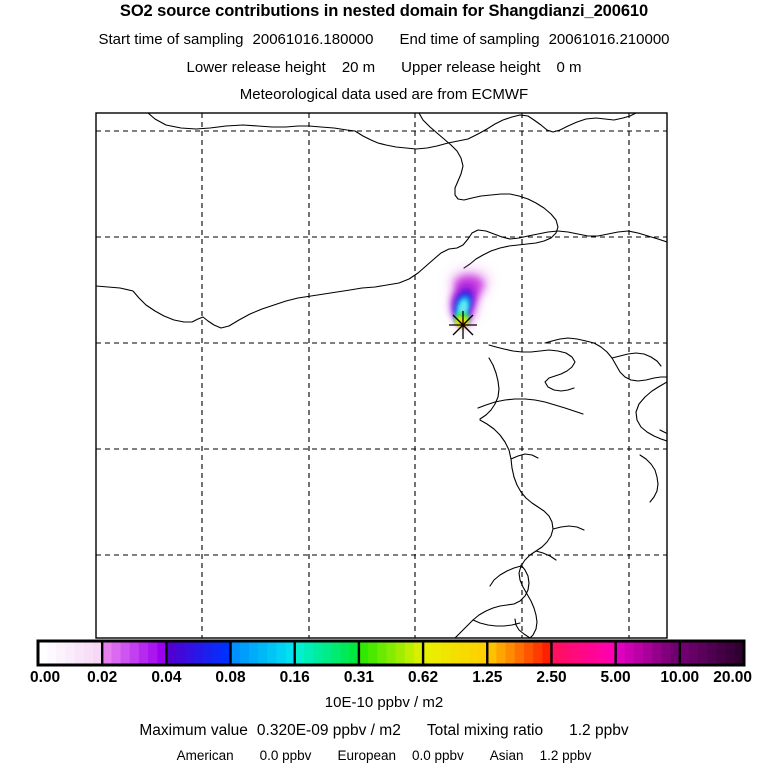 This screenshot has height=768, width=768. Describe the element at coordinates (358, 67) in the screenshot. I see `lower-release-value: 20 m` at that location.